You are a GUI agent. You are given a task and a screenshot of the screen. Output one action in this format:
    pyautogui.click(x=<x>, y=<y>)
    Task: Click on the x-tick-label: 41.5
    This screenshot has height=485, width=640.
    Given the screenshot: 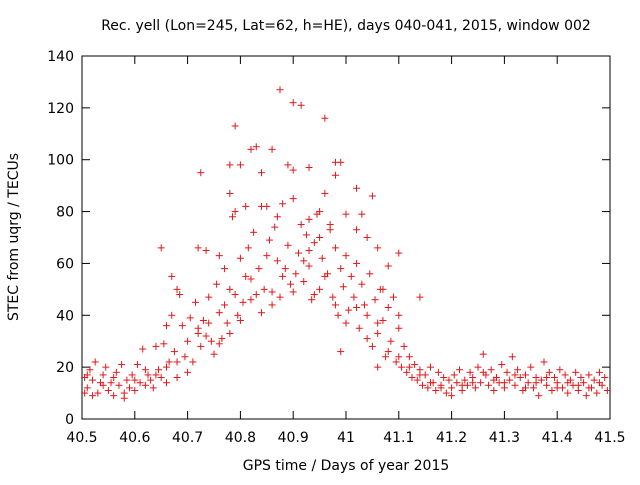 What is the action you would take?
    pyautogui.click(x=609, y=438)
    